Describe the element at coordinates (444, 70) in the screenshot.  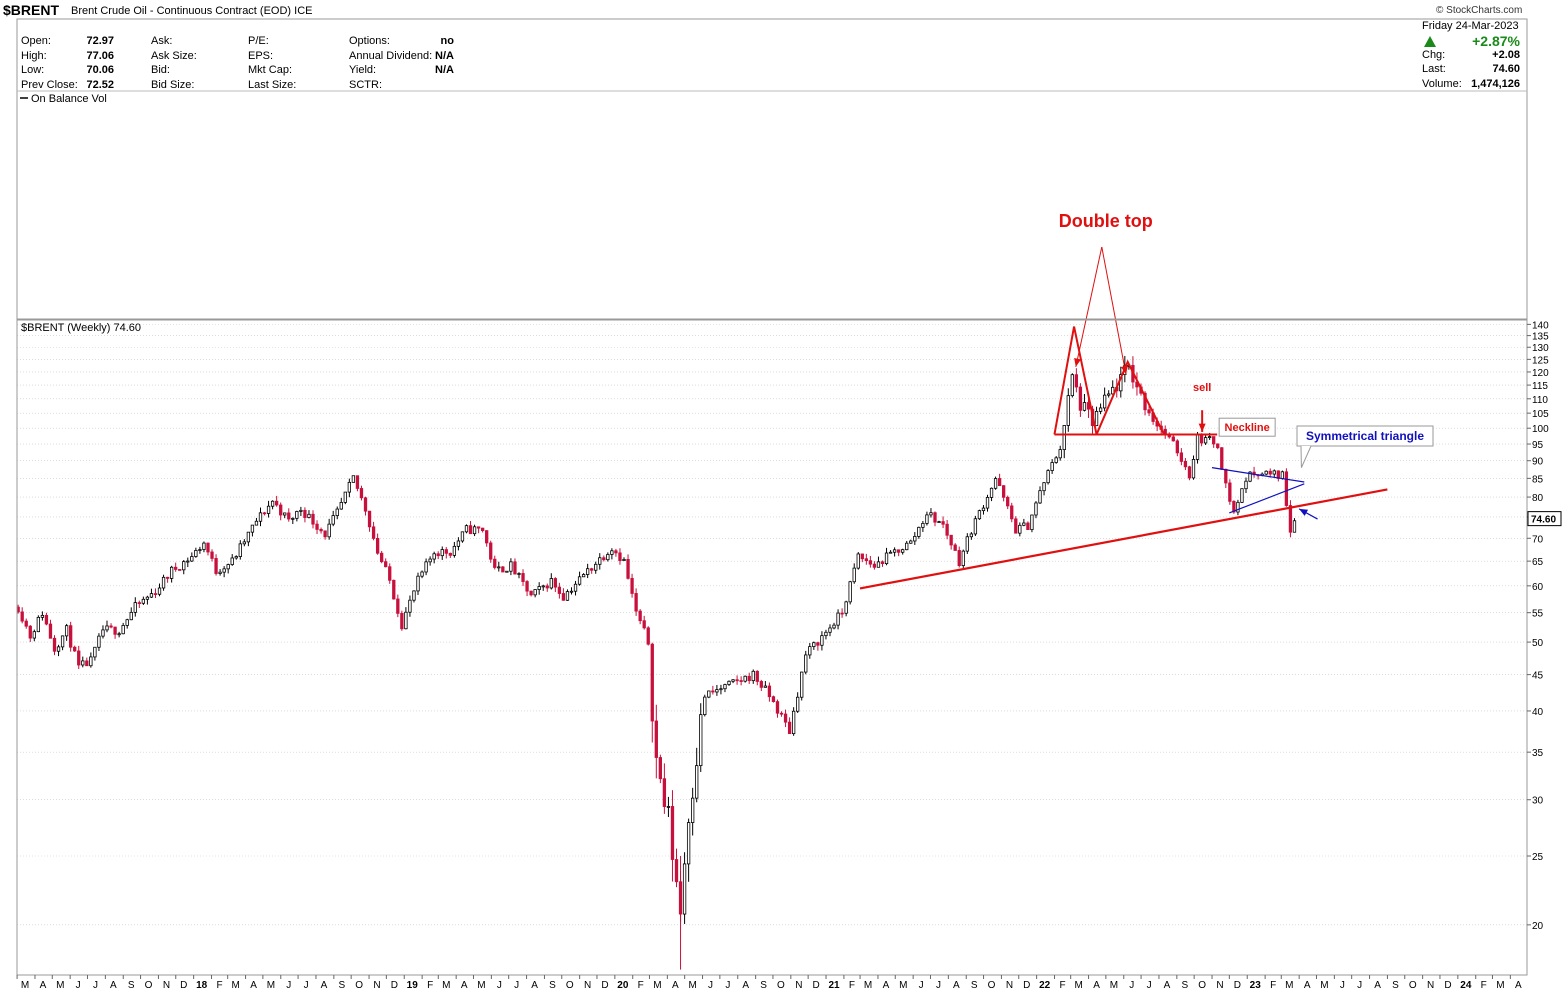
I see `stat-value: N/A` at that location.